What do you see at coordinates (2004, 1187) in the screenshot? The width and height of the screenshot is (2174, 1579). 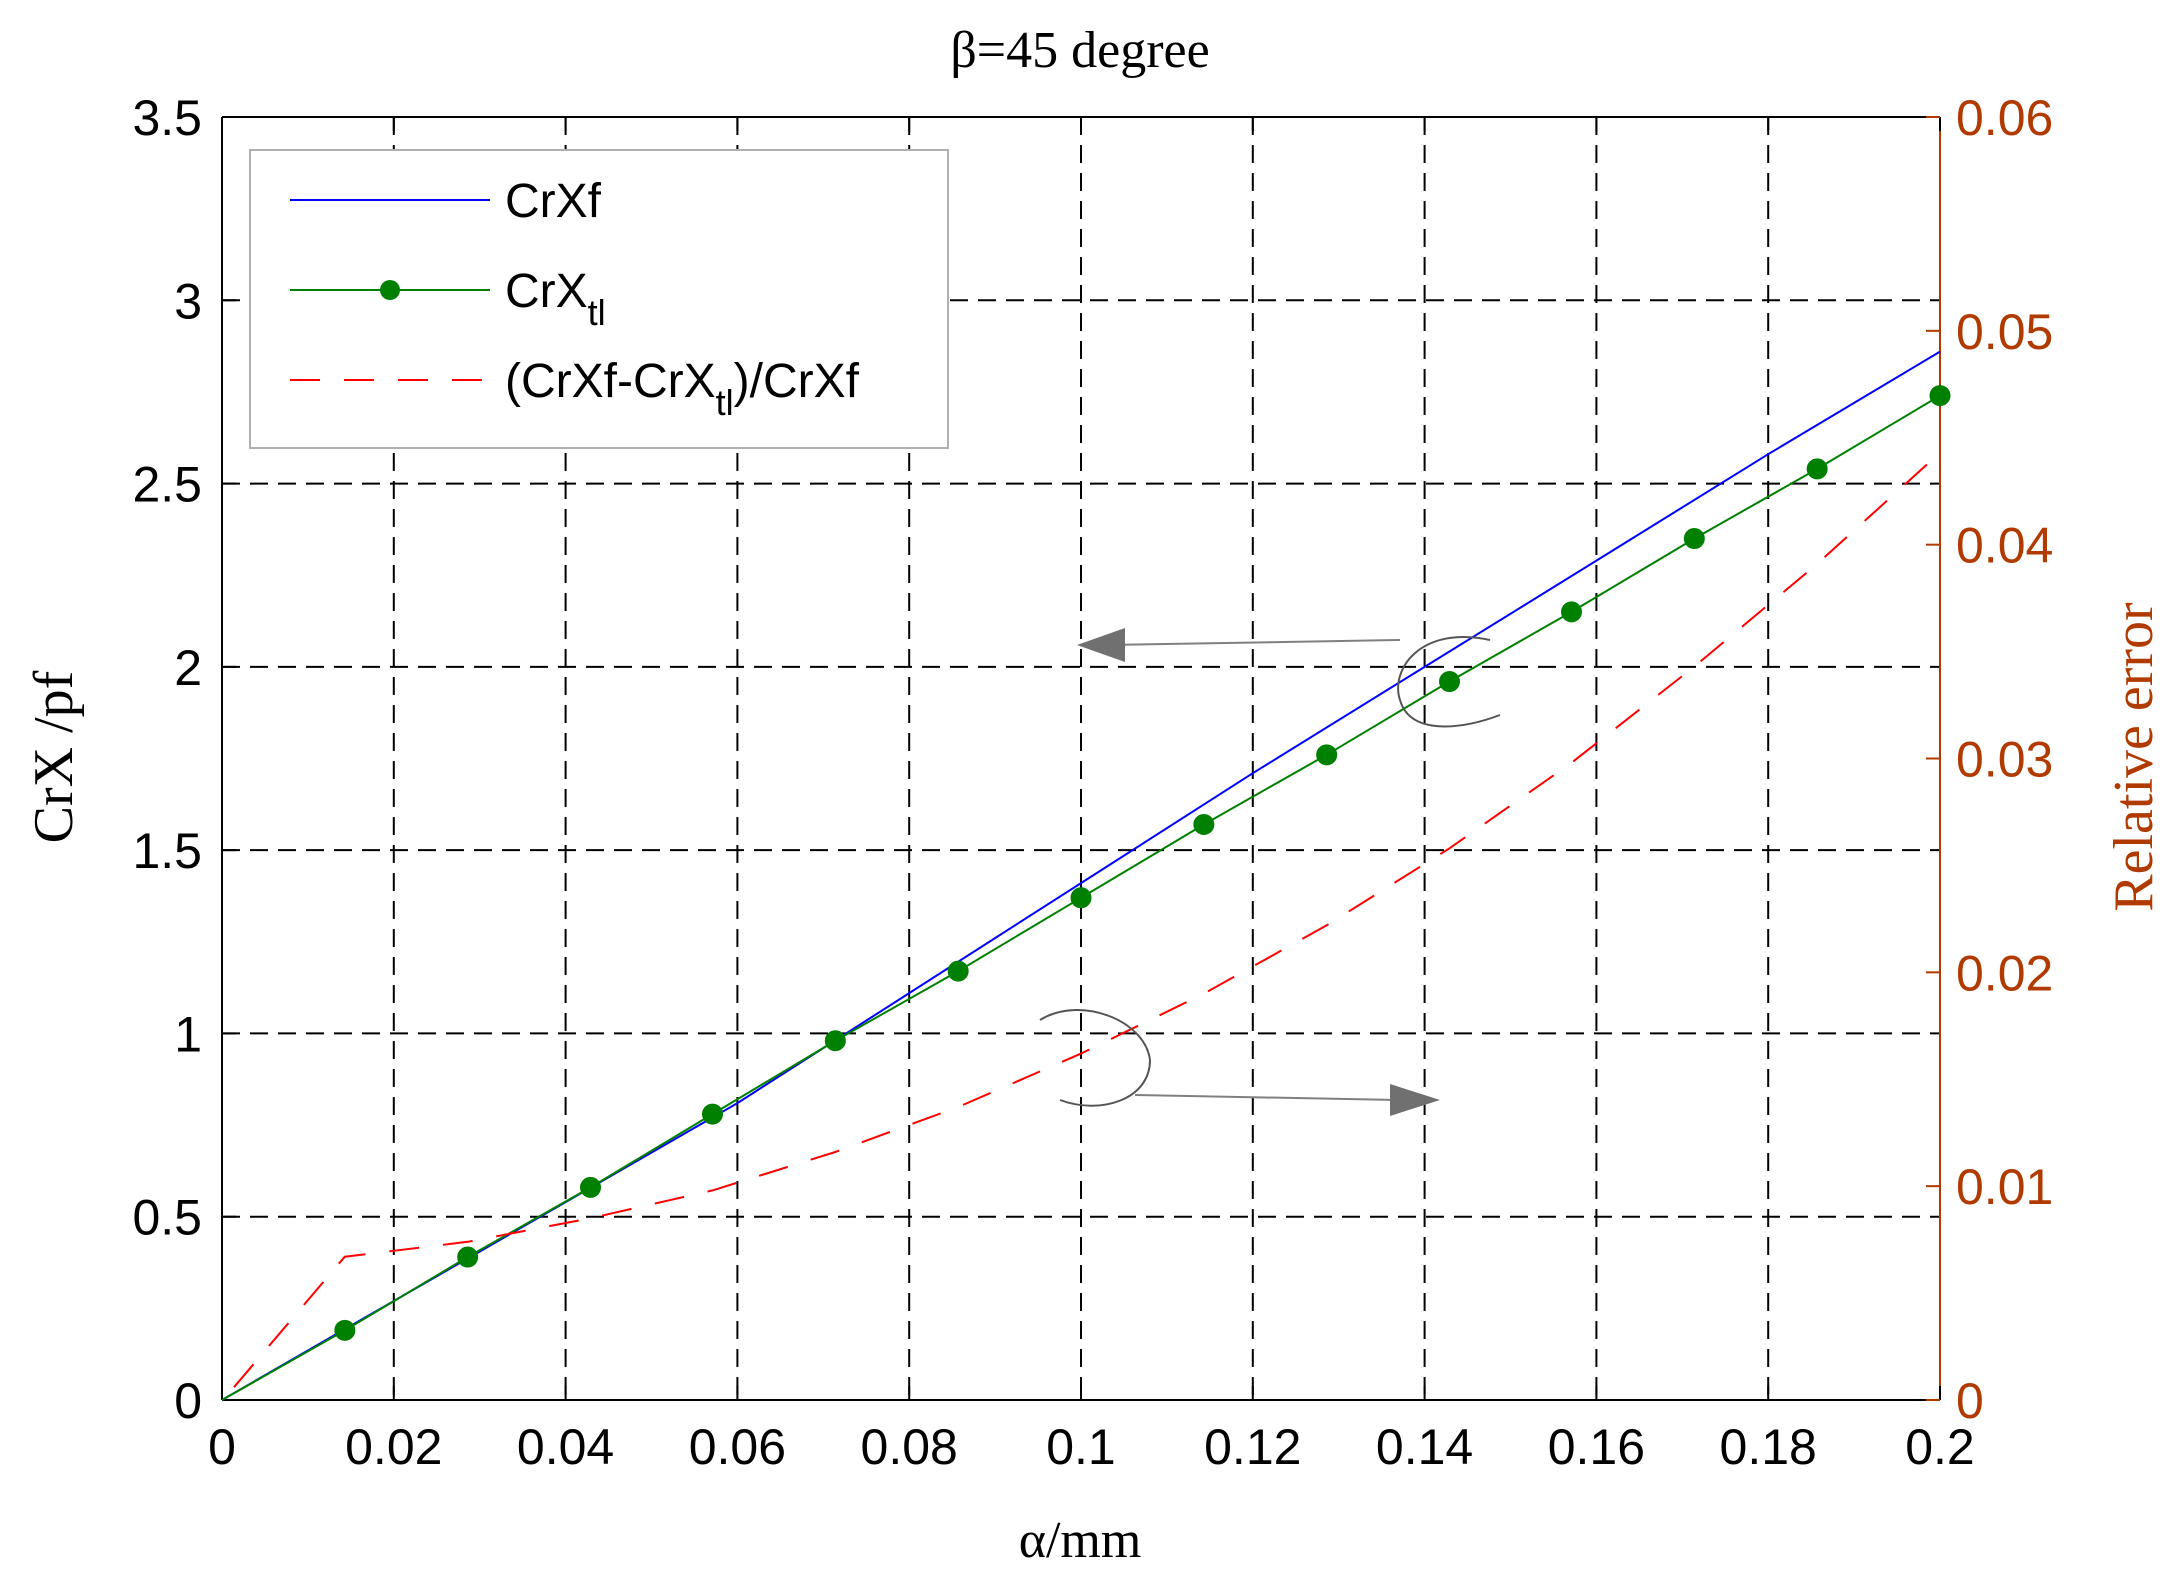 I see `y-right-tick-label: 0.01` at bounding box center [2004, 1187].